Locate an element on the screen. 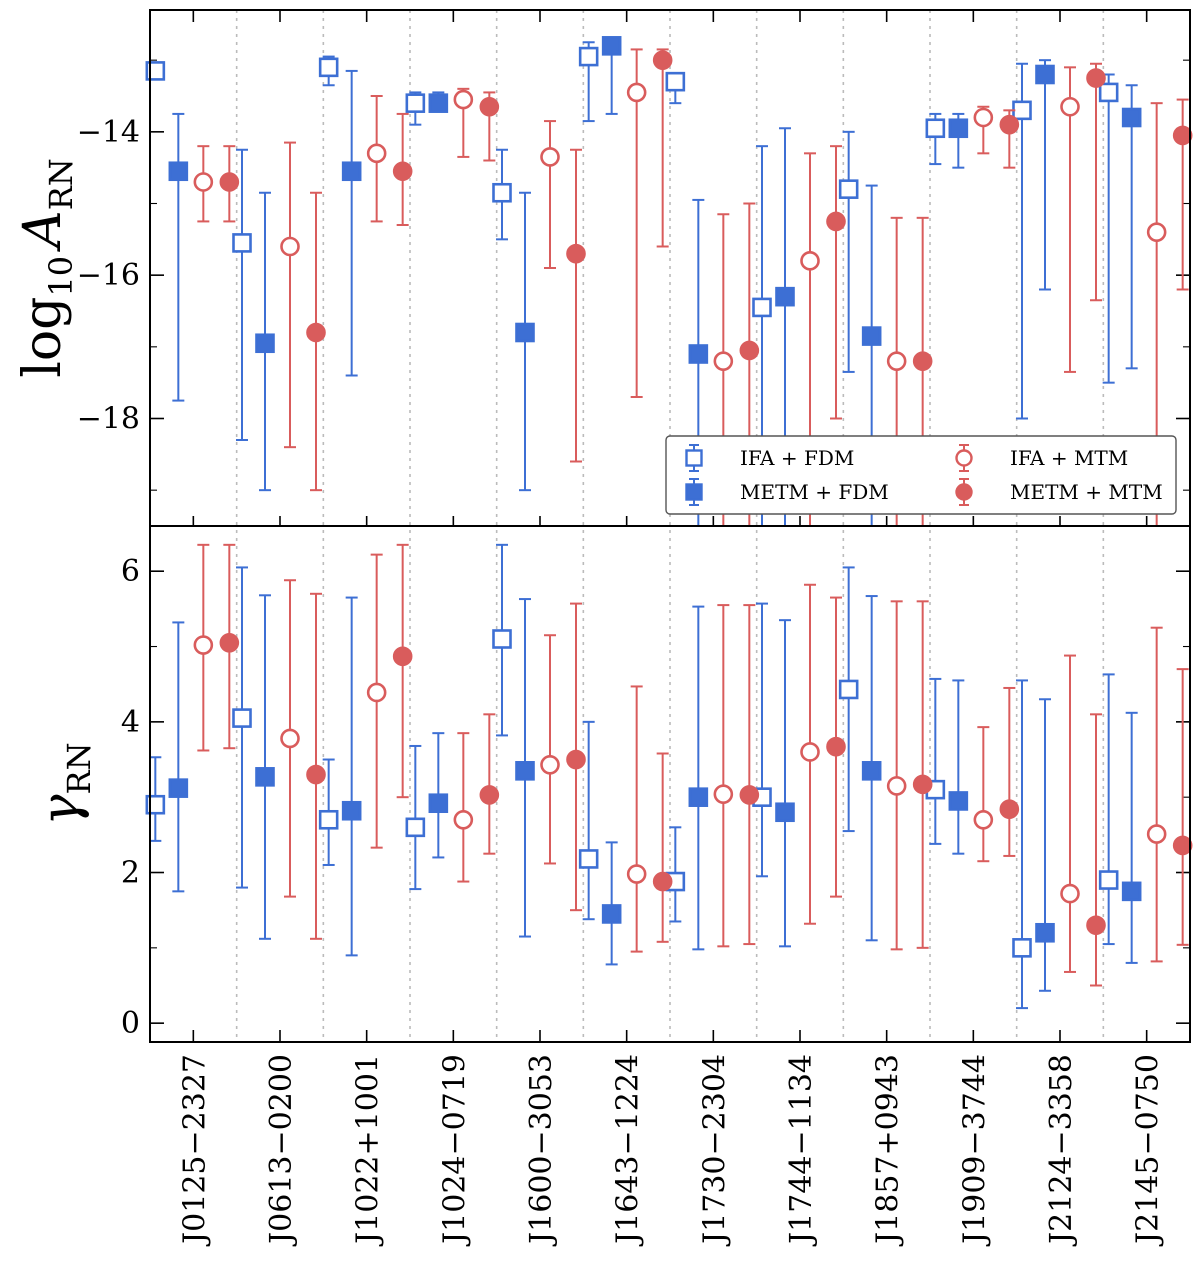  ytick-label-bottom: 4 is located at coordinates (130, 722).